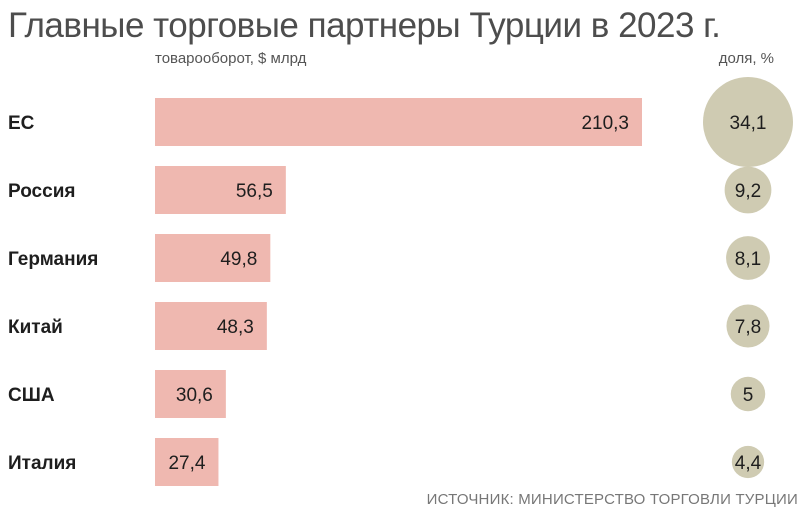 This screenshot has height=520, width=810. Describe the element at coordinates (612, 499) in the screenshot. I see `source-note: ИСТОЧНИК: МИНИСТЕРСТВО ТОРГОВЛИ ТУРЦИИ` at that location.